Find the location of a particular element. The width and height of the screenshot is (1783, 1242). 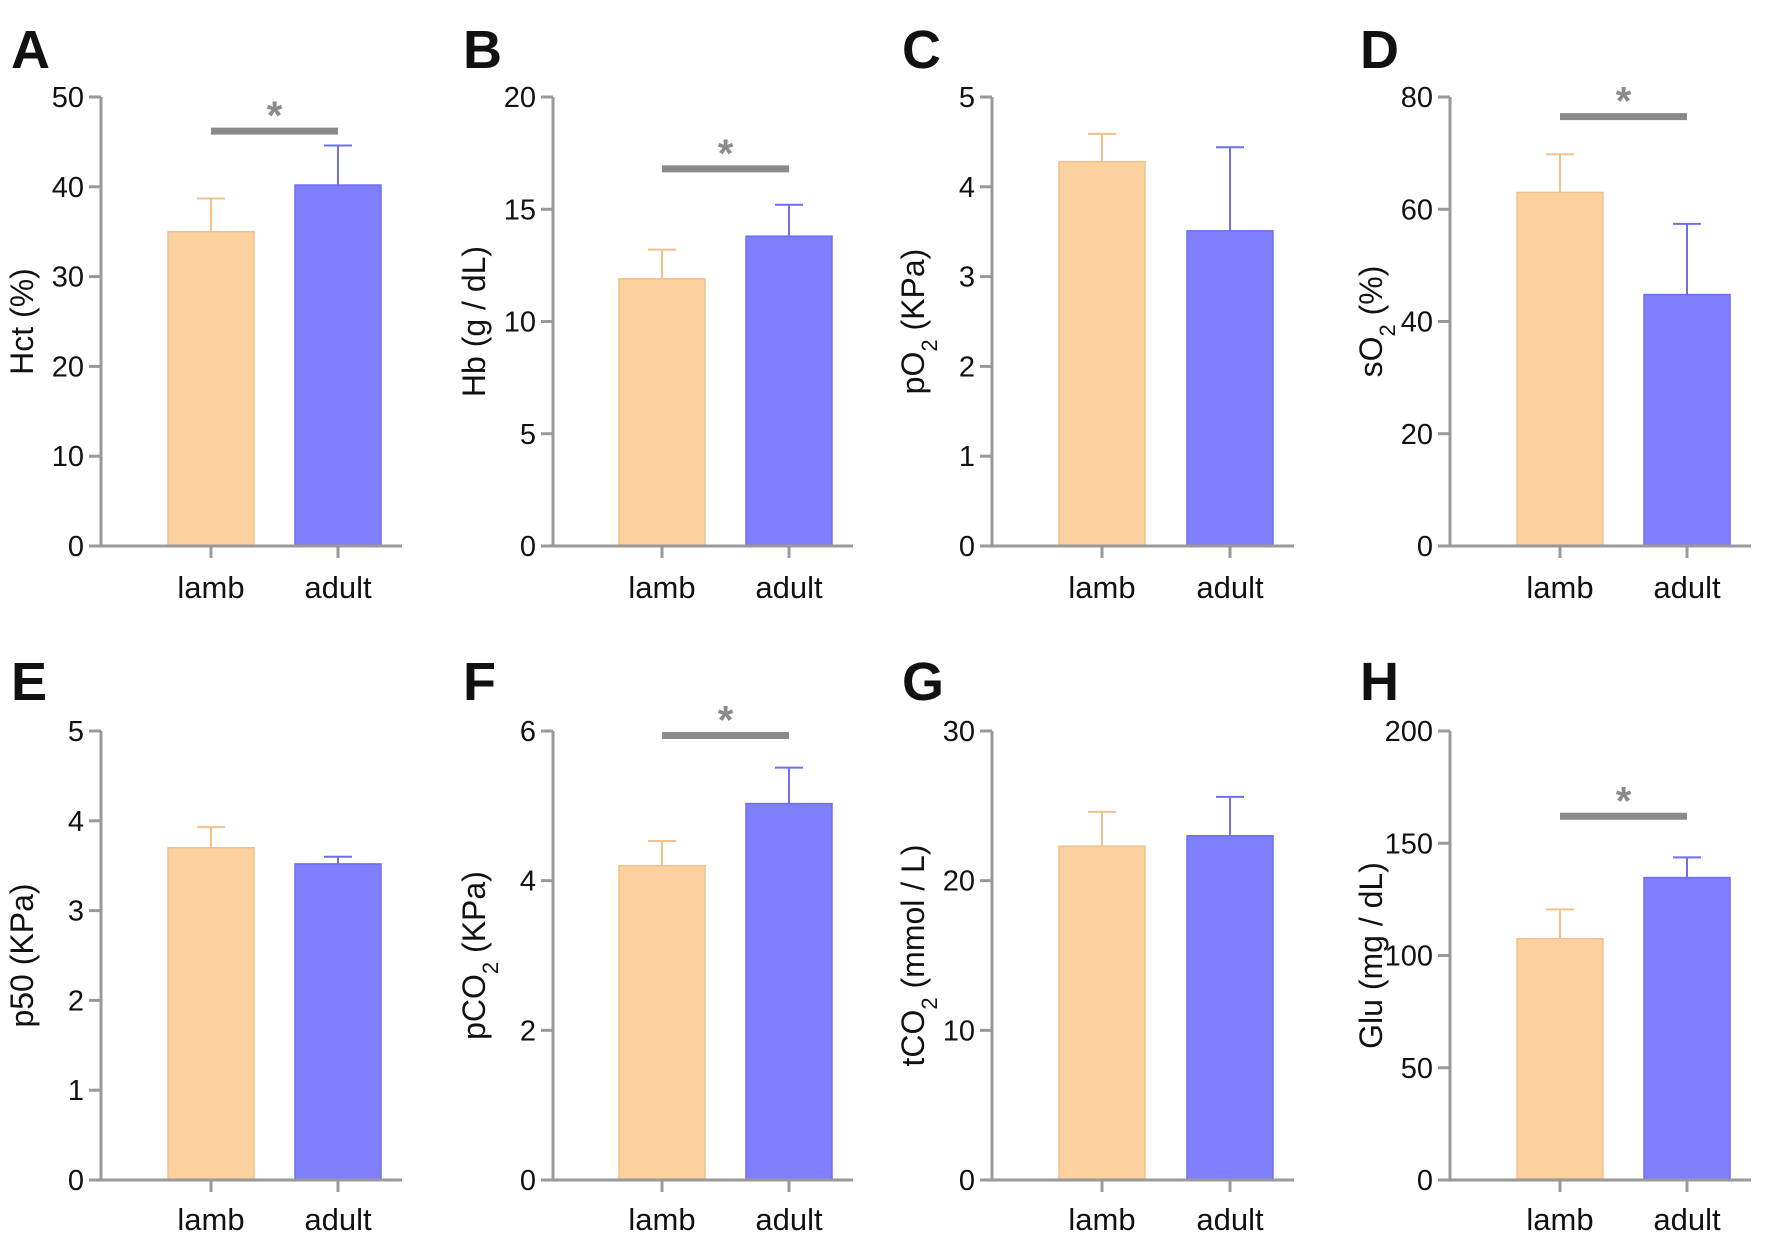

panel-letter: D is located at coordinates (1379, 50).